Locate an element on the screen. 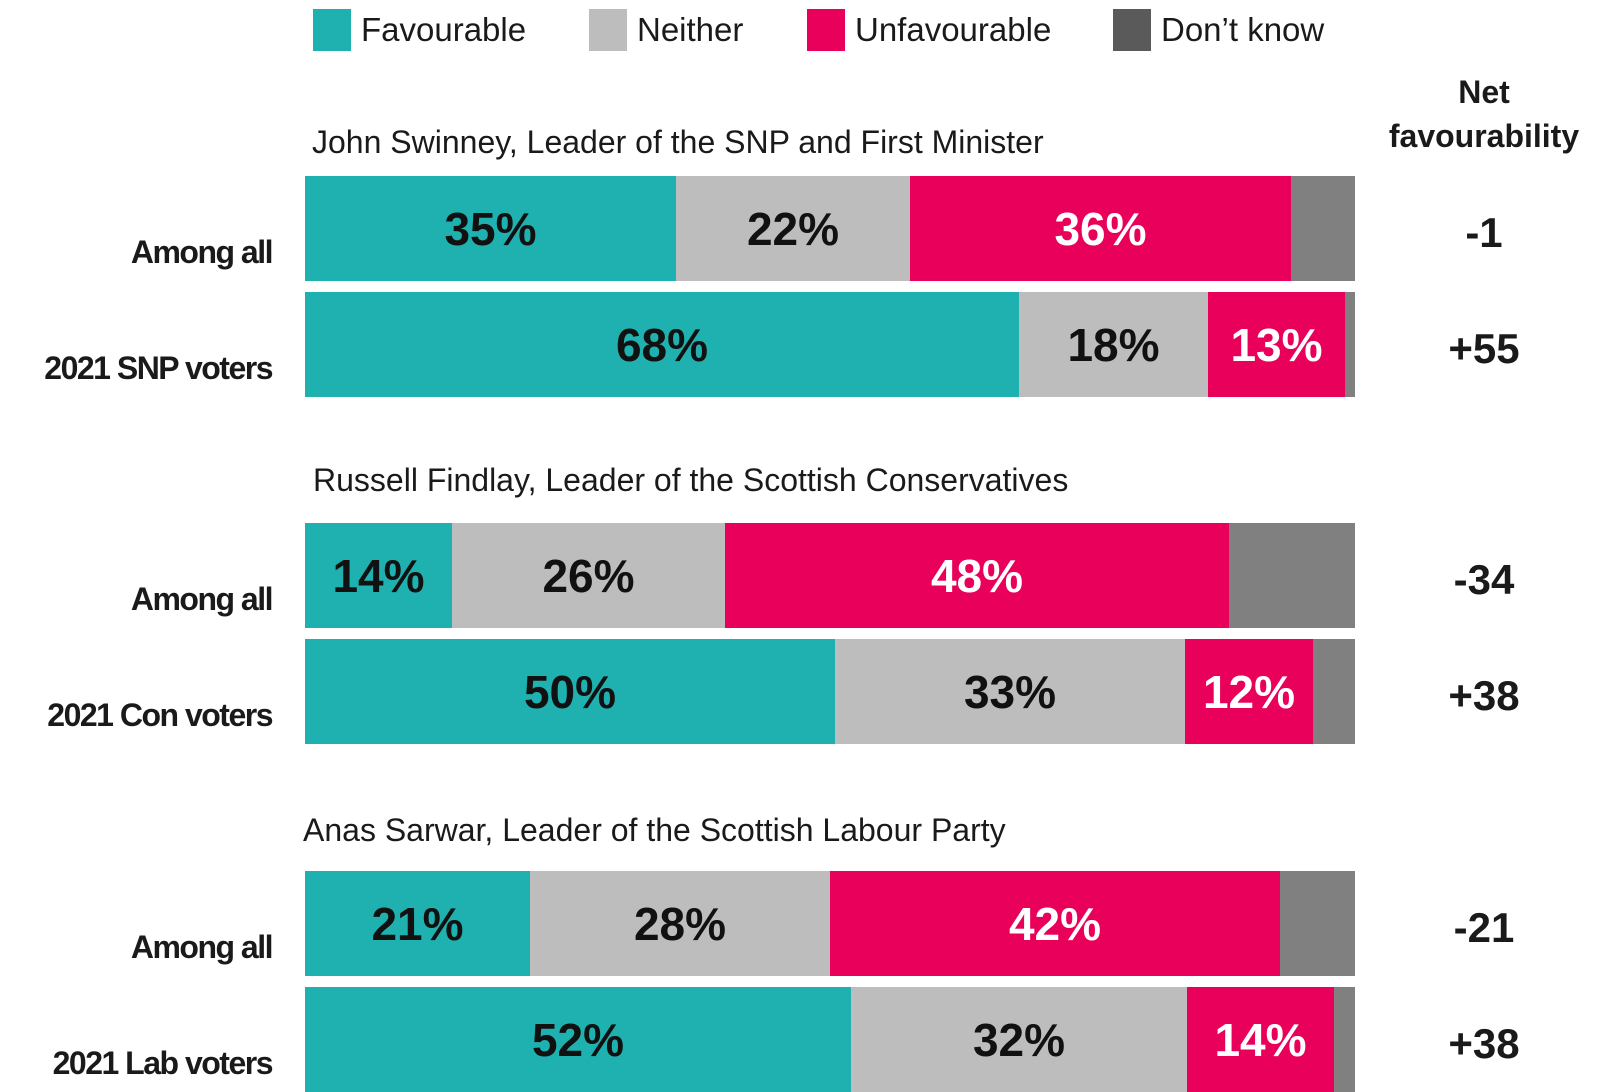 This screenshot has width=1606, height=1092. bar-segment-favourable: 68% is located at coordinates (662, 344).